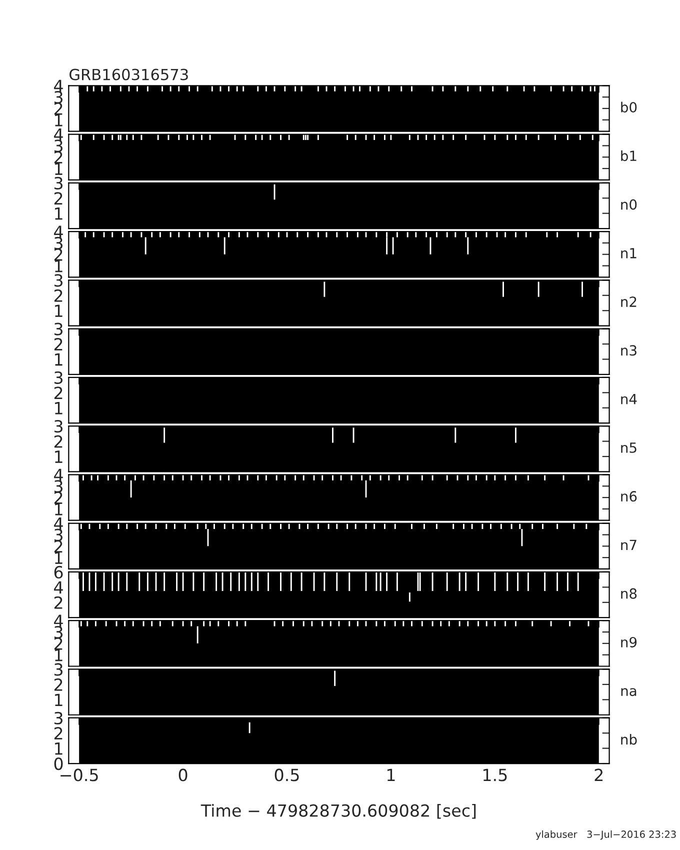 This screenshot has height=850, width=680. I want to click on x-tick-label: 0.5, so click(286, 775).